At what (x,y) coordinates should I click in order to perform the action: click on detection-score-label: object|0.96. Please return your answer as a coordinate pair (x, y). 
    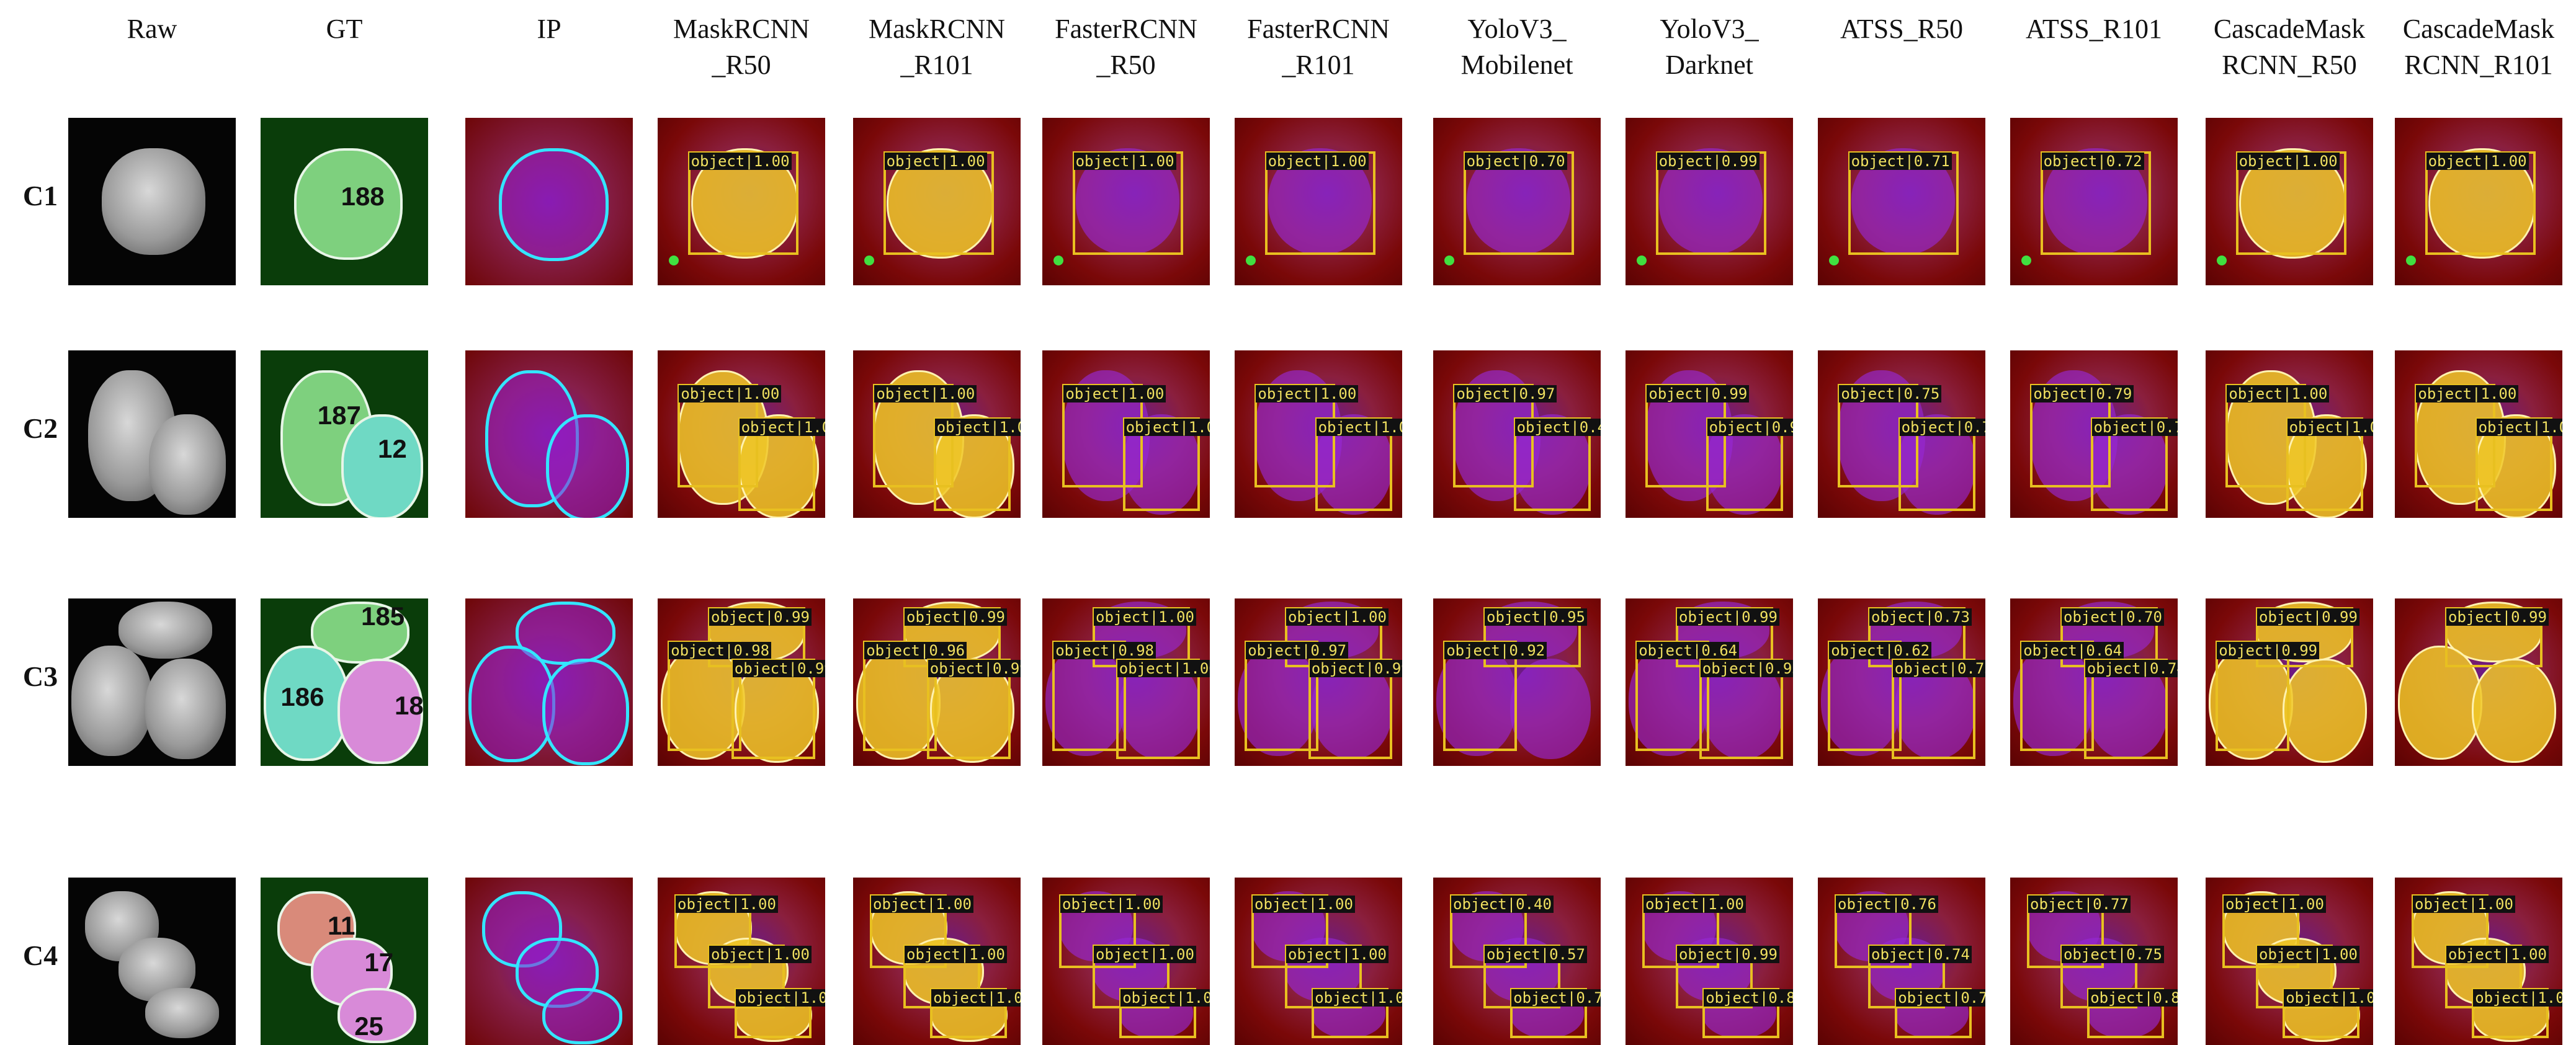
    Looking at the image, I should click on (915, 650).